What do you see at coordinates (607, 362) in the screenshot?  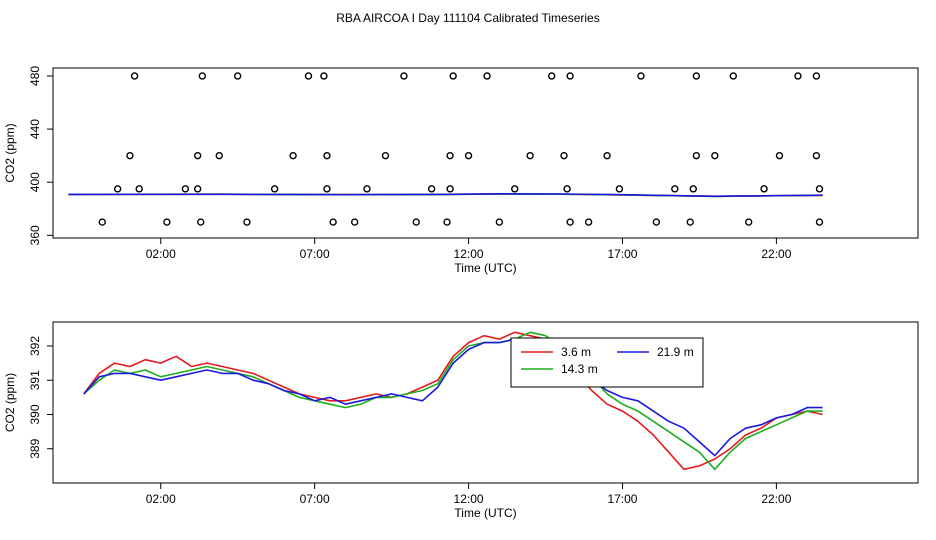 I see `legend-box` at bounding box center [607, 362].